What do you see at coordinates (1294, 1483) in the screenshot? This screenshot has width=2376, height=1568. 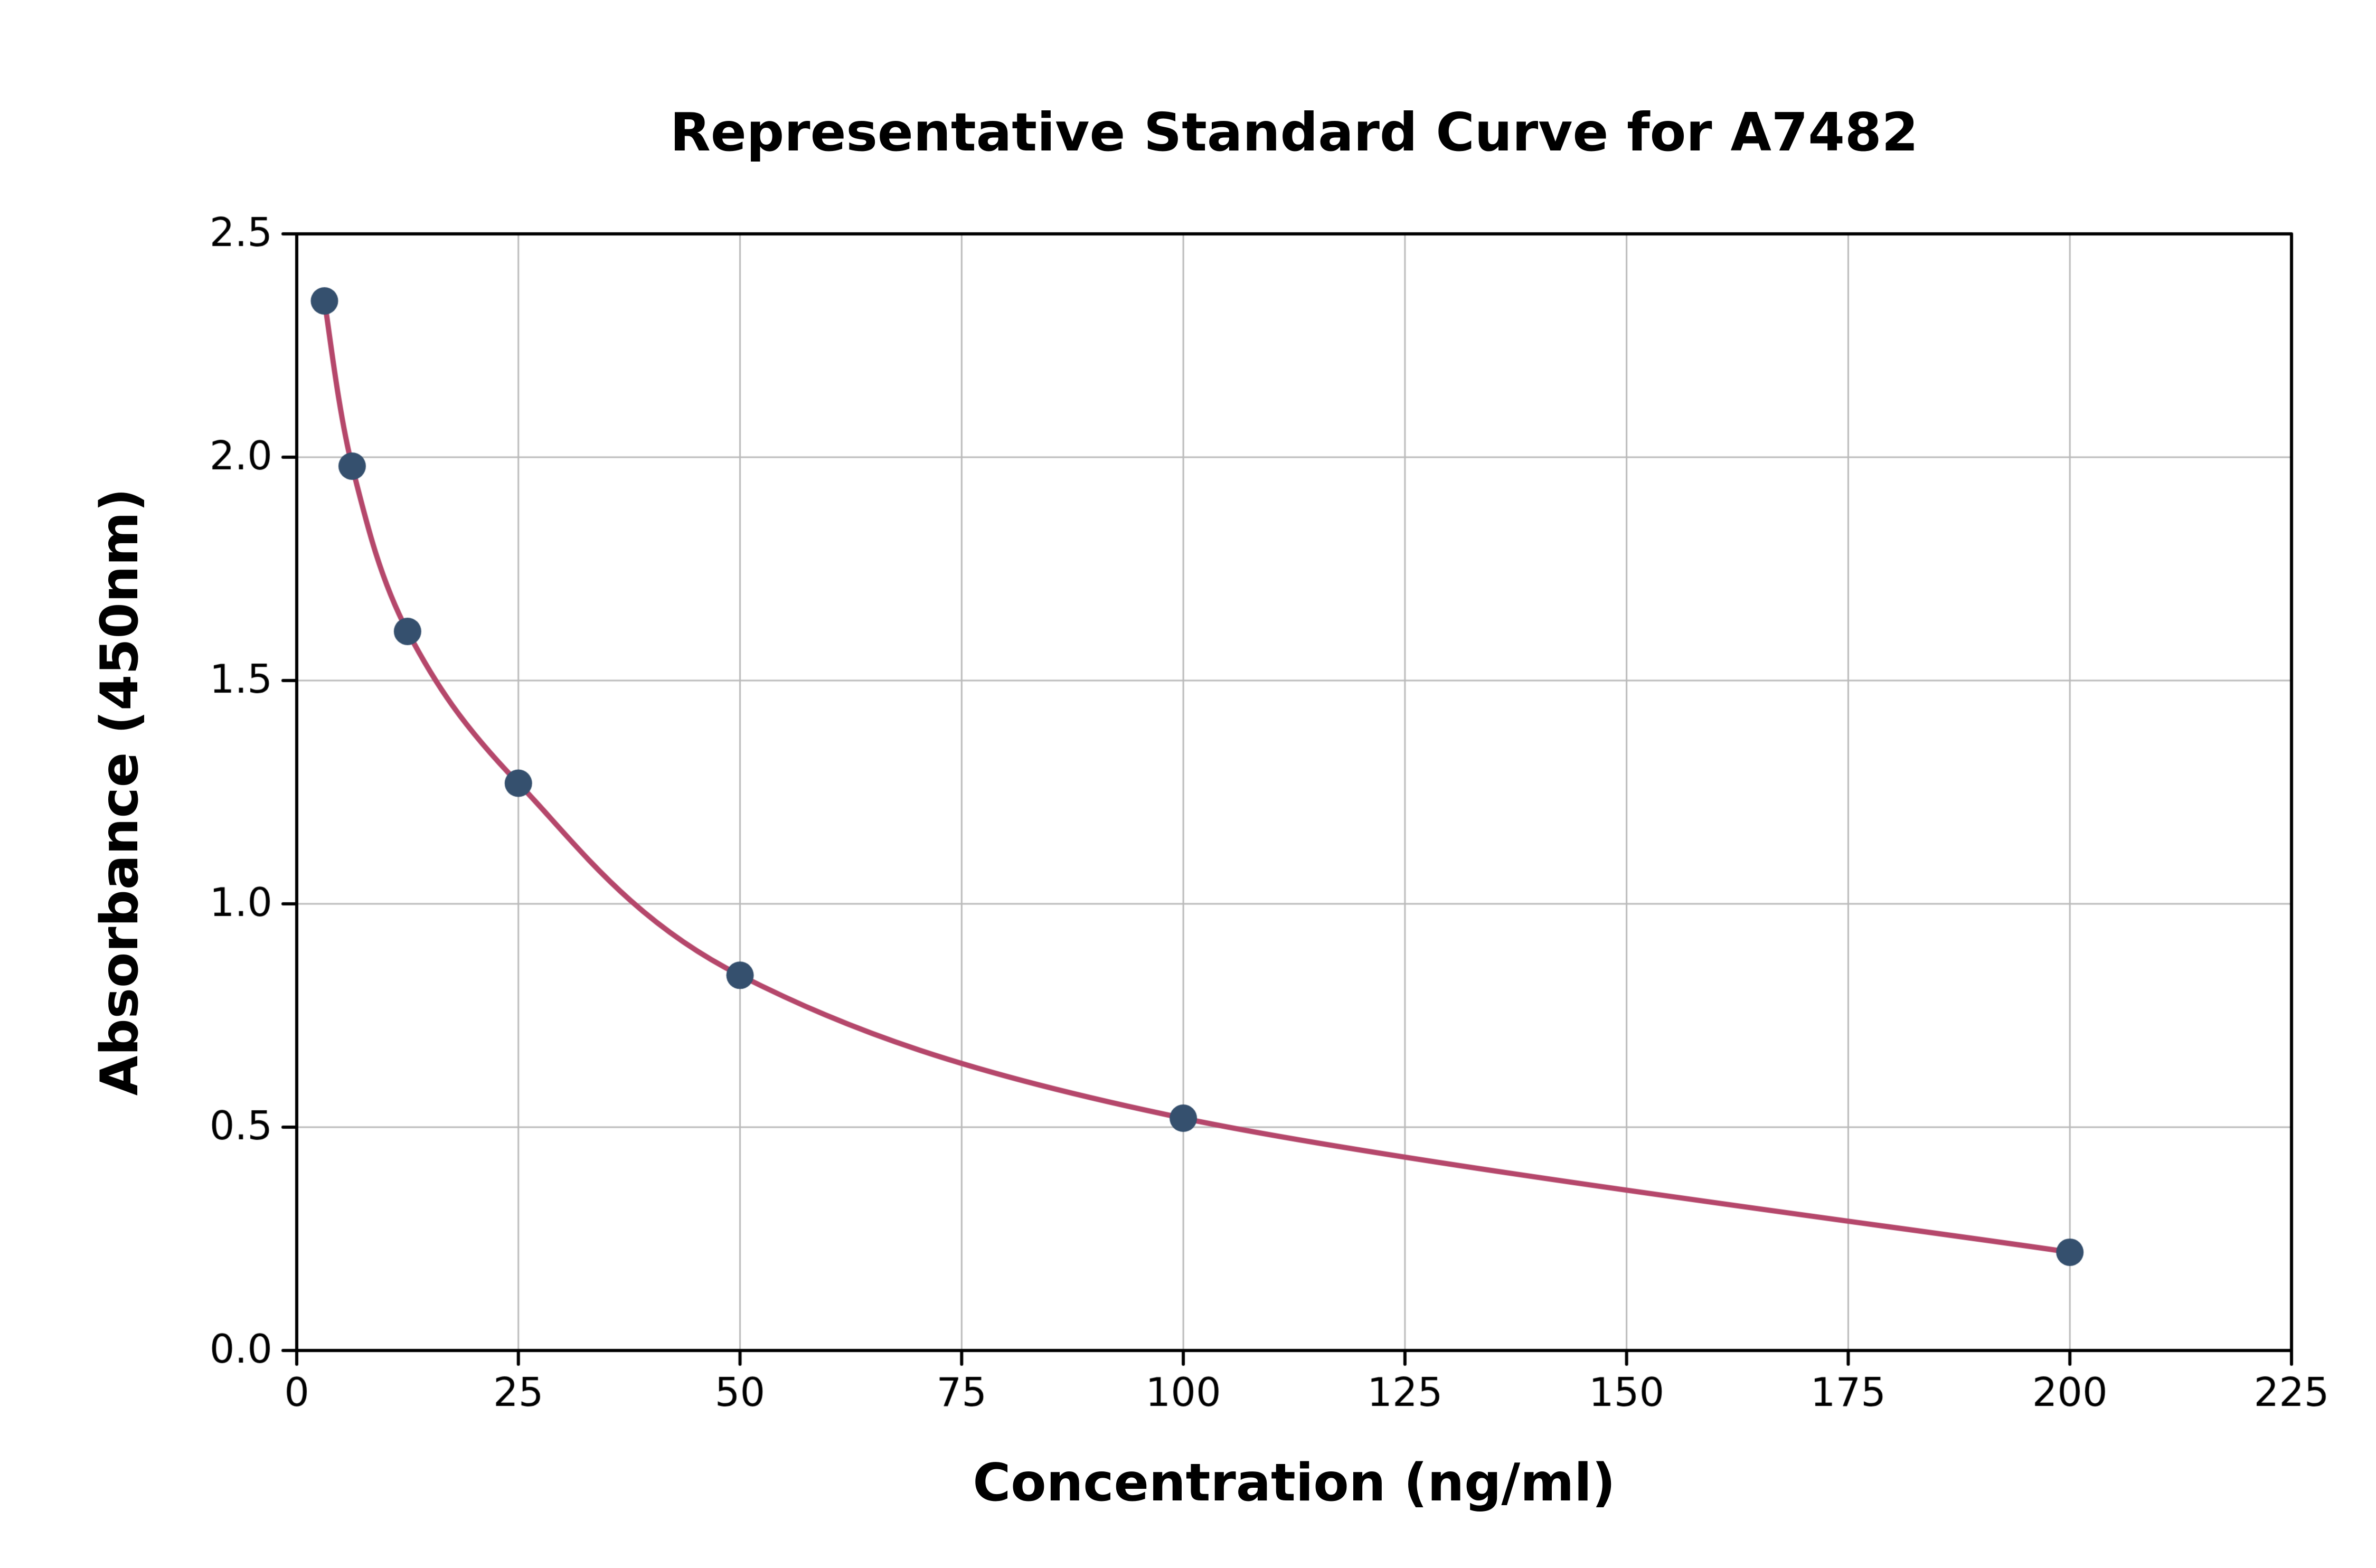 I see `x-axis-label: Concentration (ng/ml)` at bounding box center [1294, 1483].